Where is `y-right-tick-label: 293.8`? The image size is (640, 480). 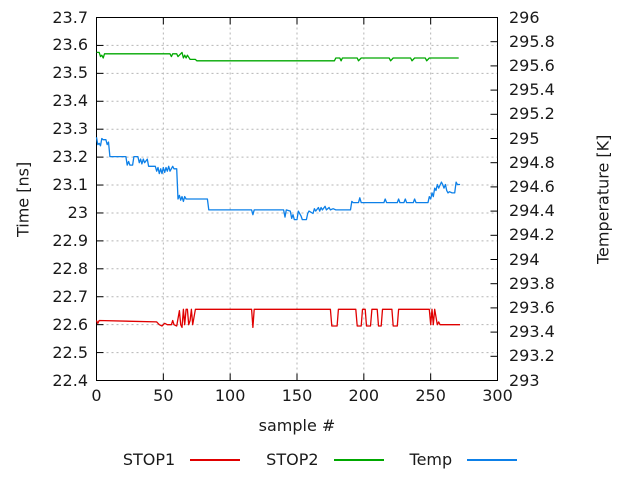
y-right-tick-label: 293.8 is located at coordinates (532, 283).